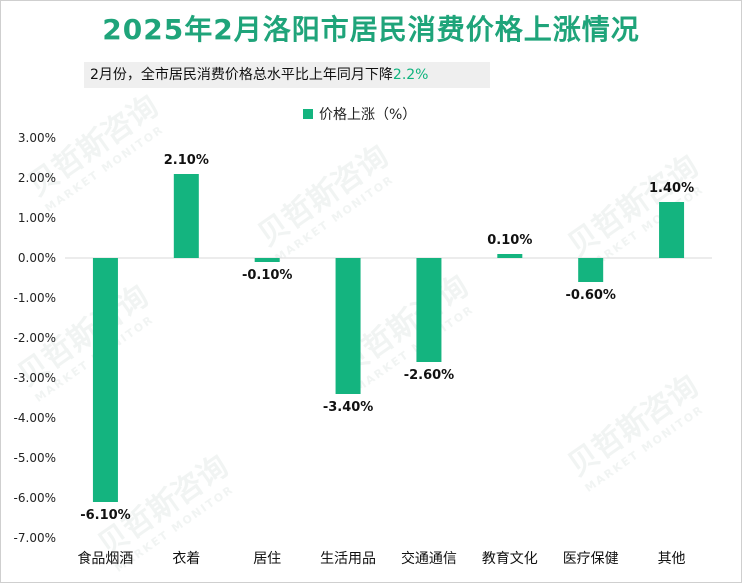 This screenshot has height=583, width=742. Describe the element at coordinates (348, 559) in the screenshot. I see `x-tick-label: 生活用品` at that location.